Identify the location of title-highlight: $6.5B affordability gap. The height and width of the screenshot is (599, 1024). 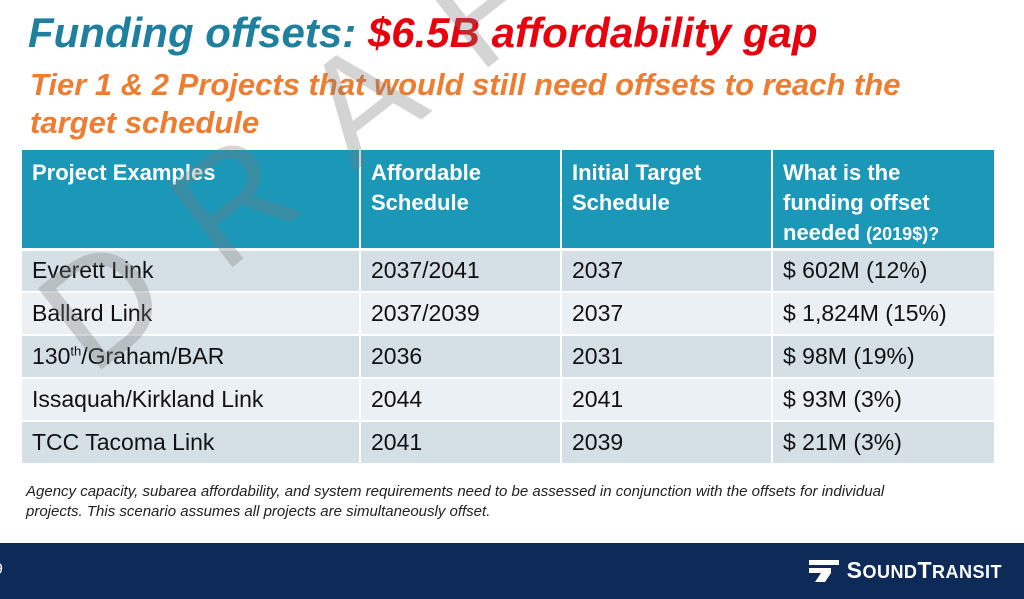
(592, 32).